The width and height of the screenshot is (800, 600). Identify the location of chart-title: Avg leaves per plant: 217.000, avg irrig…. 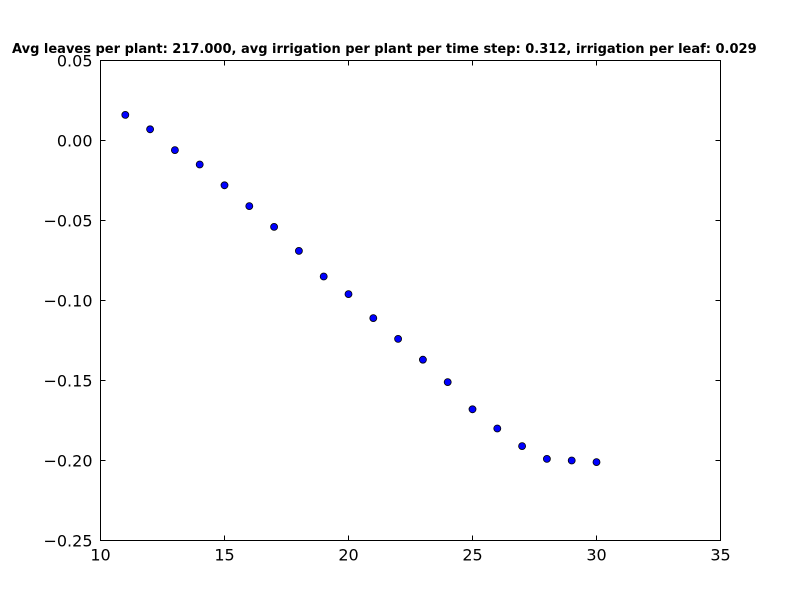
(384, 49).